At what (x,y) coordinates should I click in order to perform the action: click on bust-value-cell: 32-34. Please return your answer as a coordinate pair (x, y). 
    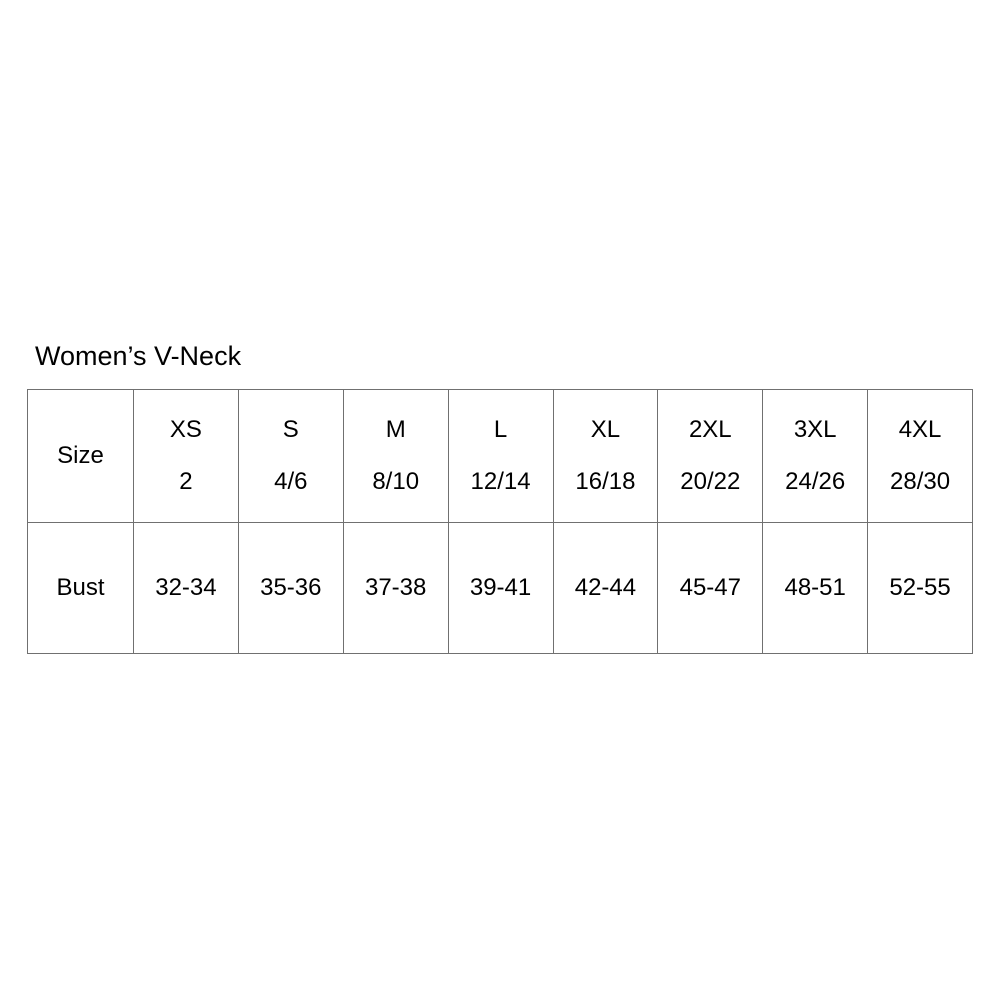
    Looking at the image, I should click on (186, 588).